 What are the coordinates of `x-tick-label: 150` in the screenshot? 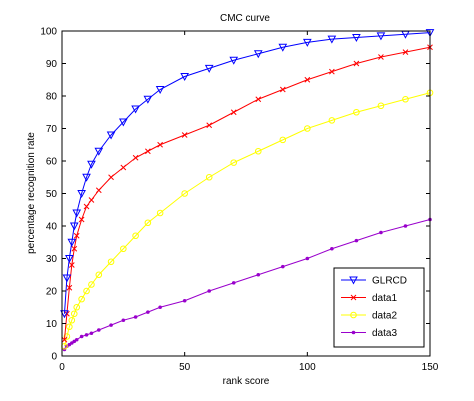 It's located at (430, 367).